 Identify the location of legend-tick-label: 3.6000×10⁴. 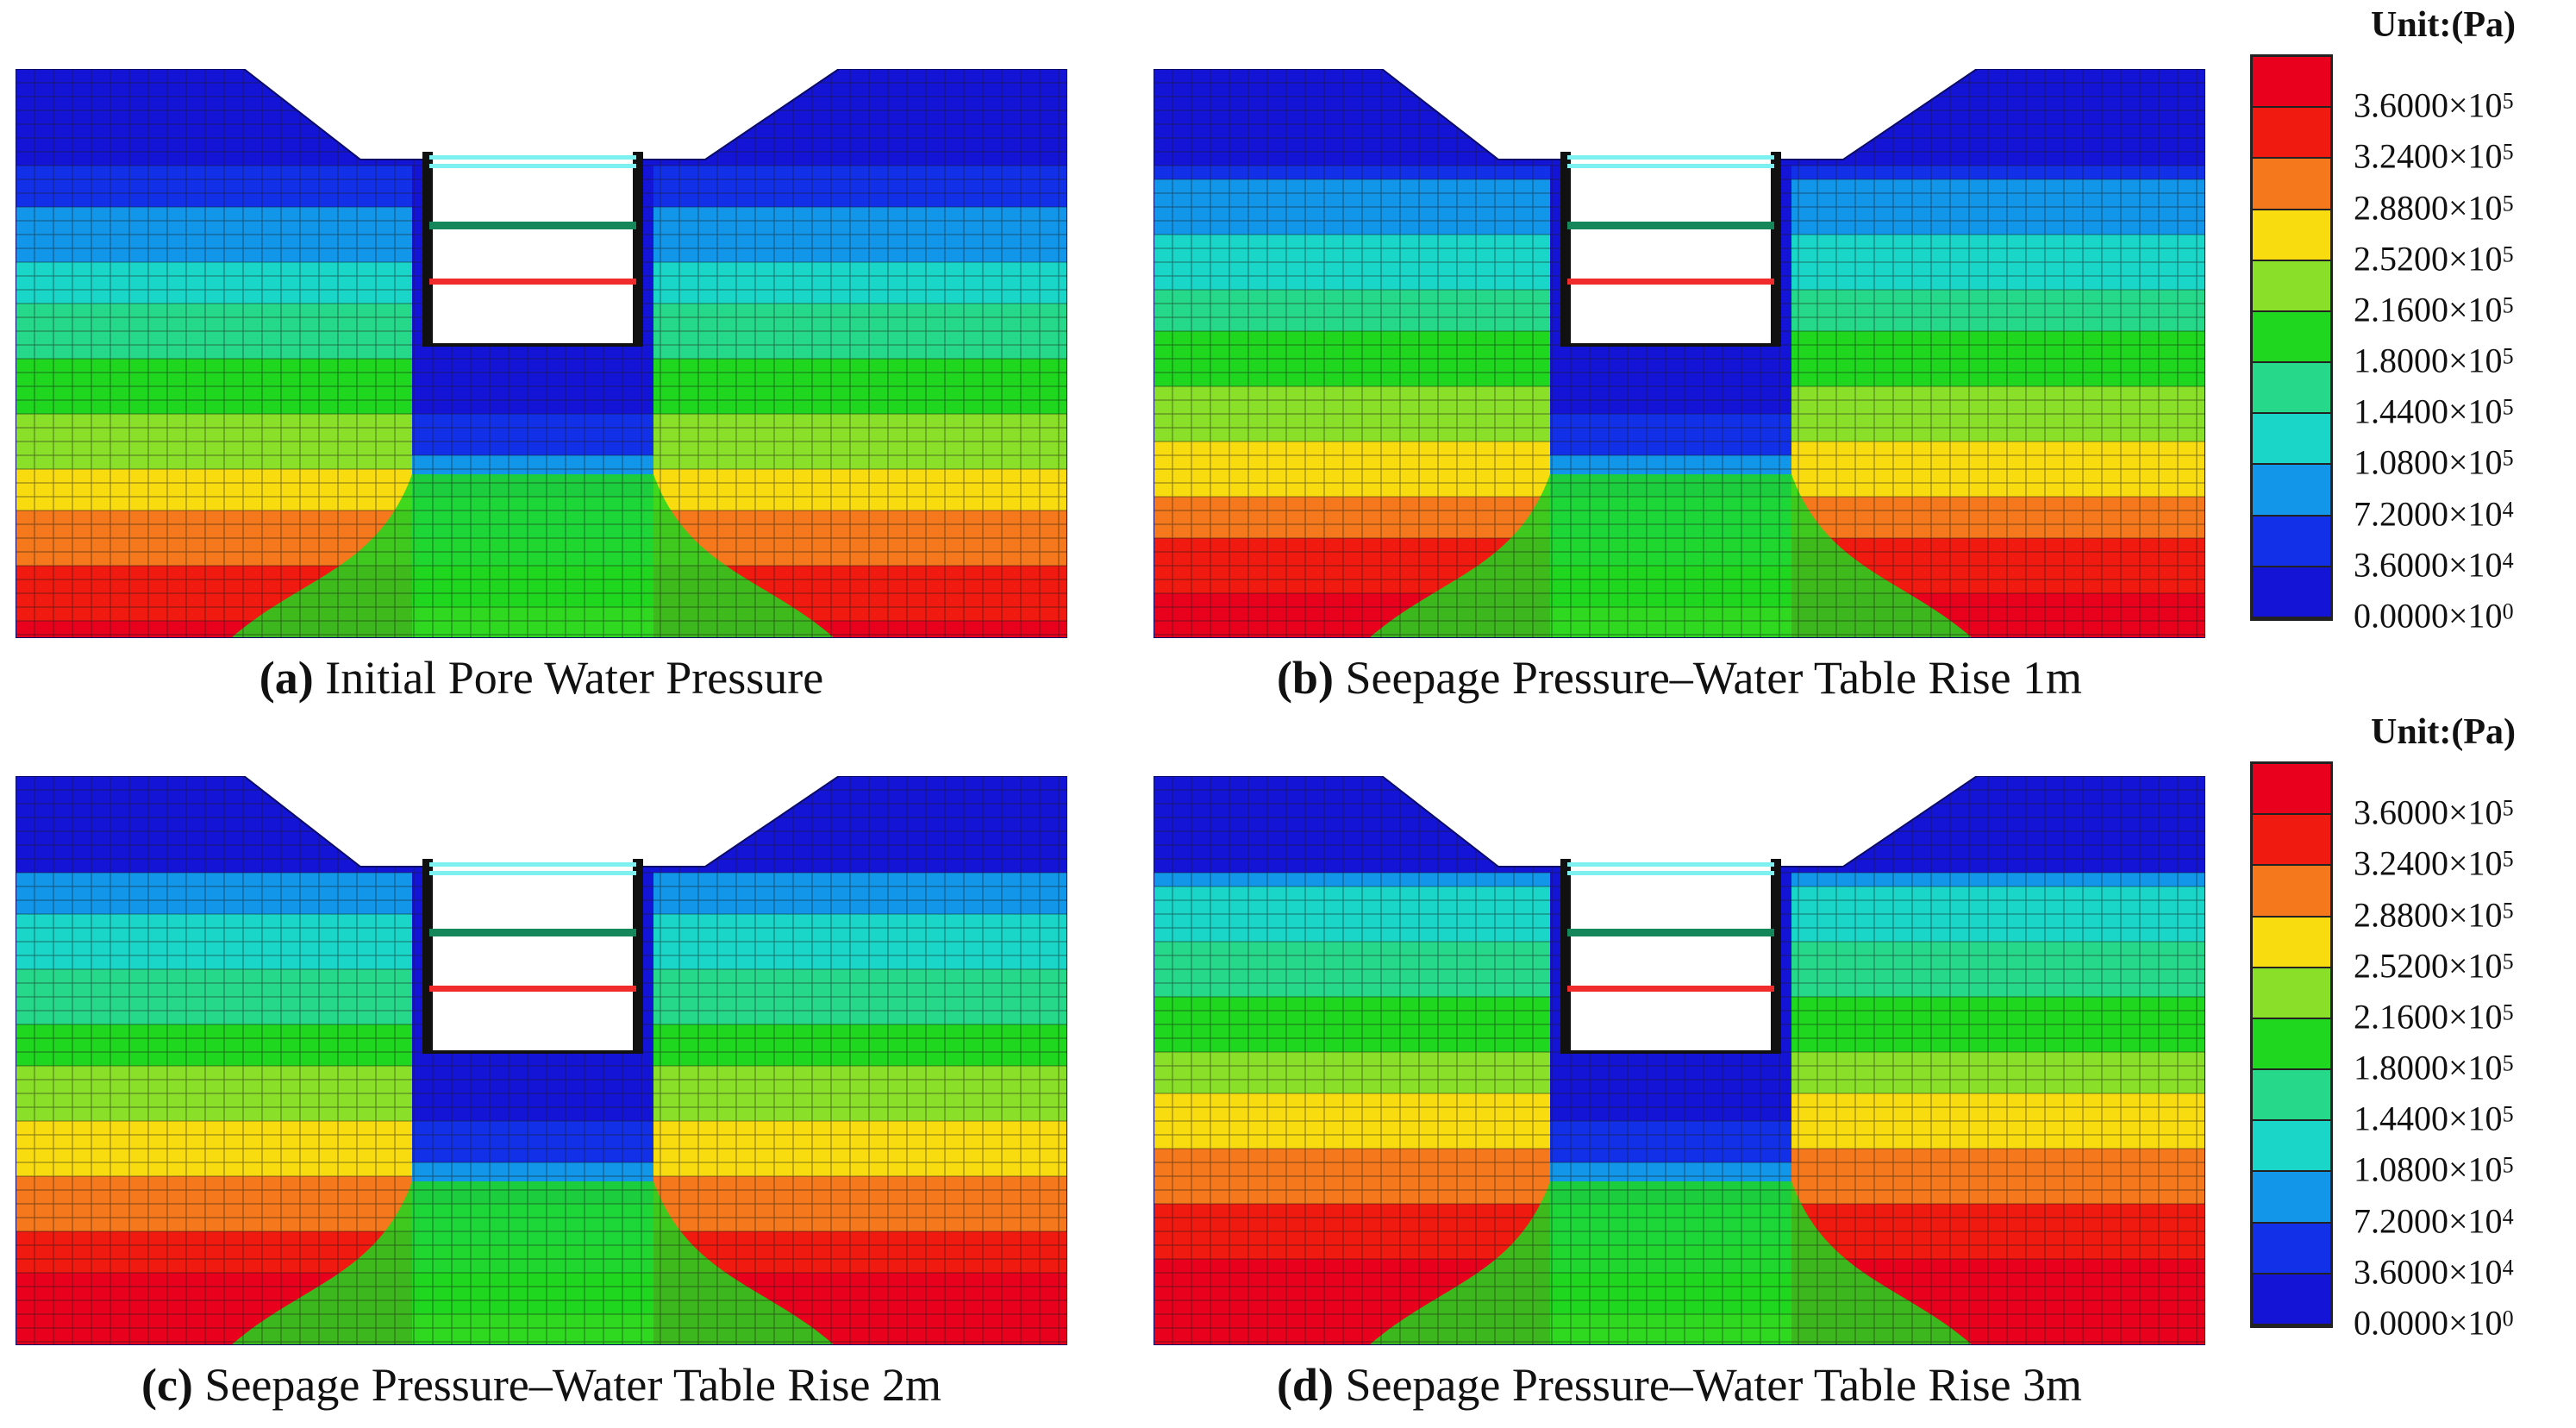
(2434, 565).